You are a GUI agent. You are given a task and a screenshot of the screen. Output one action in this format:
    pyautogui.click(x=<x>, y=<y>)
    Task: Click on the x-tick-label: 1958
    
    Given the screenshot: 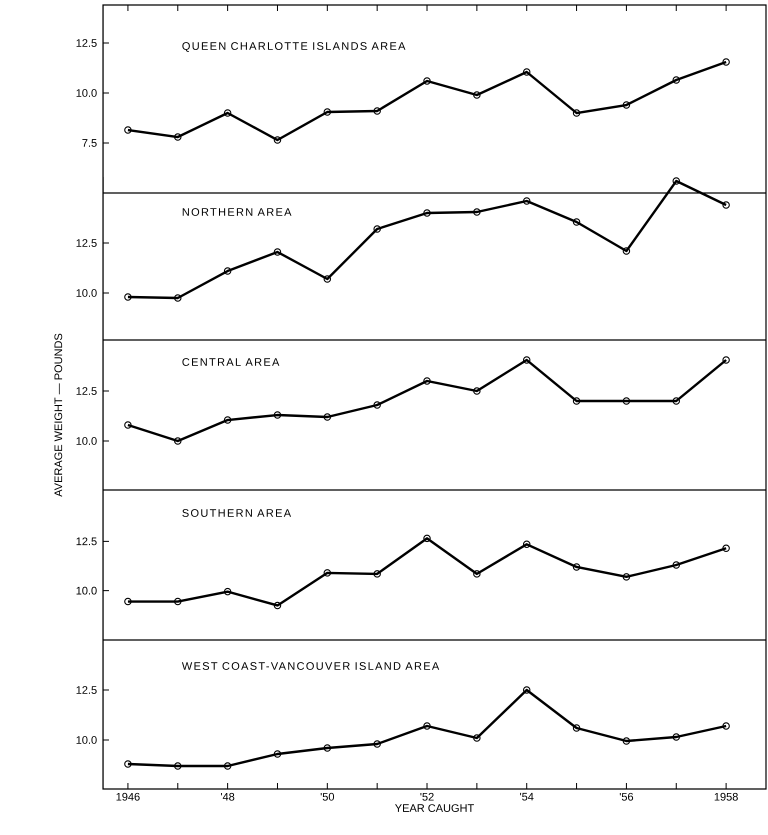 What is the action you would take?
    pyautogui.click(x=726, y=796)
    